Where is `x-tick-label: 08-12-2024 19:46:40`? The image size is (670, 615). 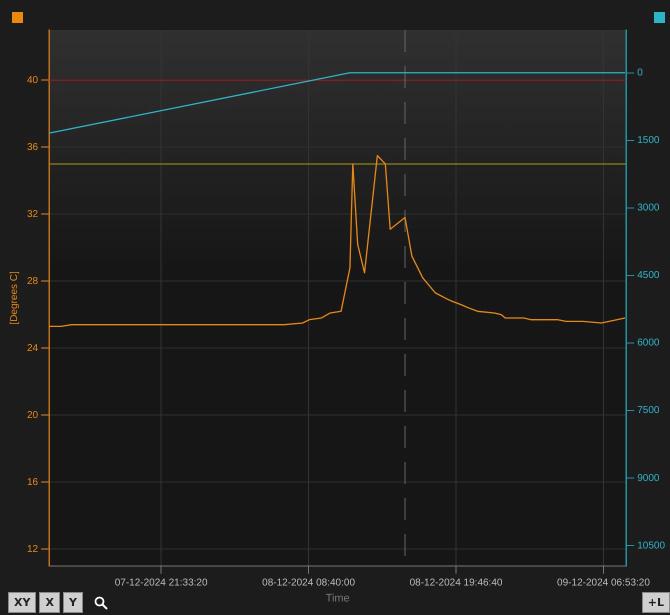
x-tick-label: 08-12-2024 19:46:40 is located at coordinates (456, 583).